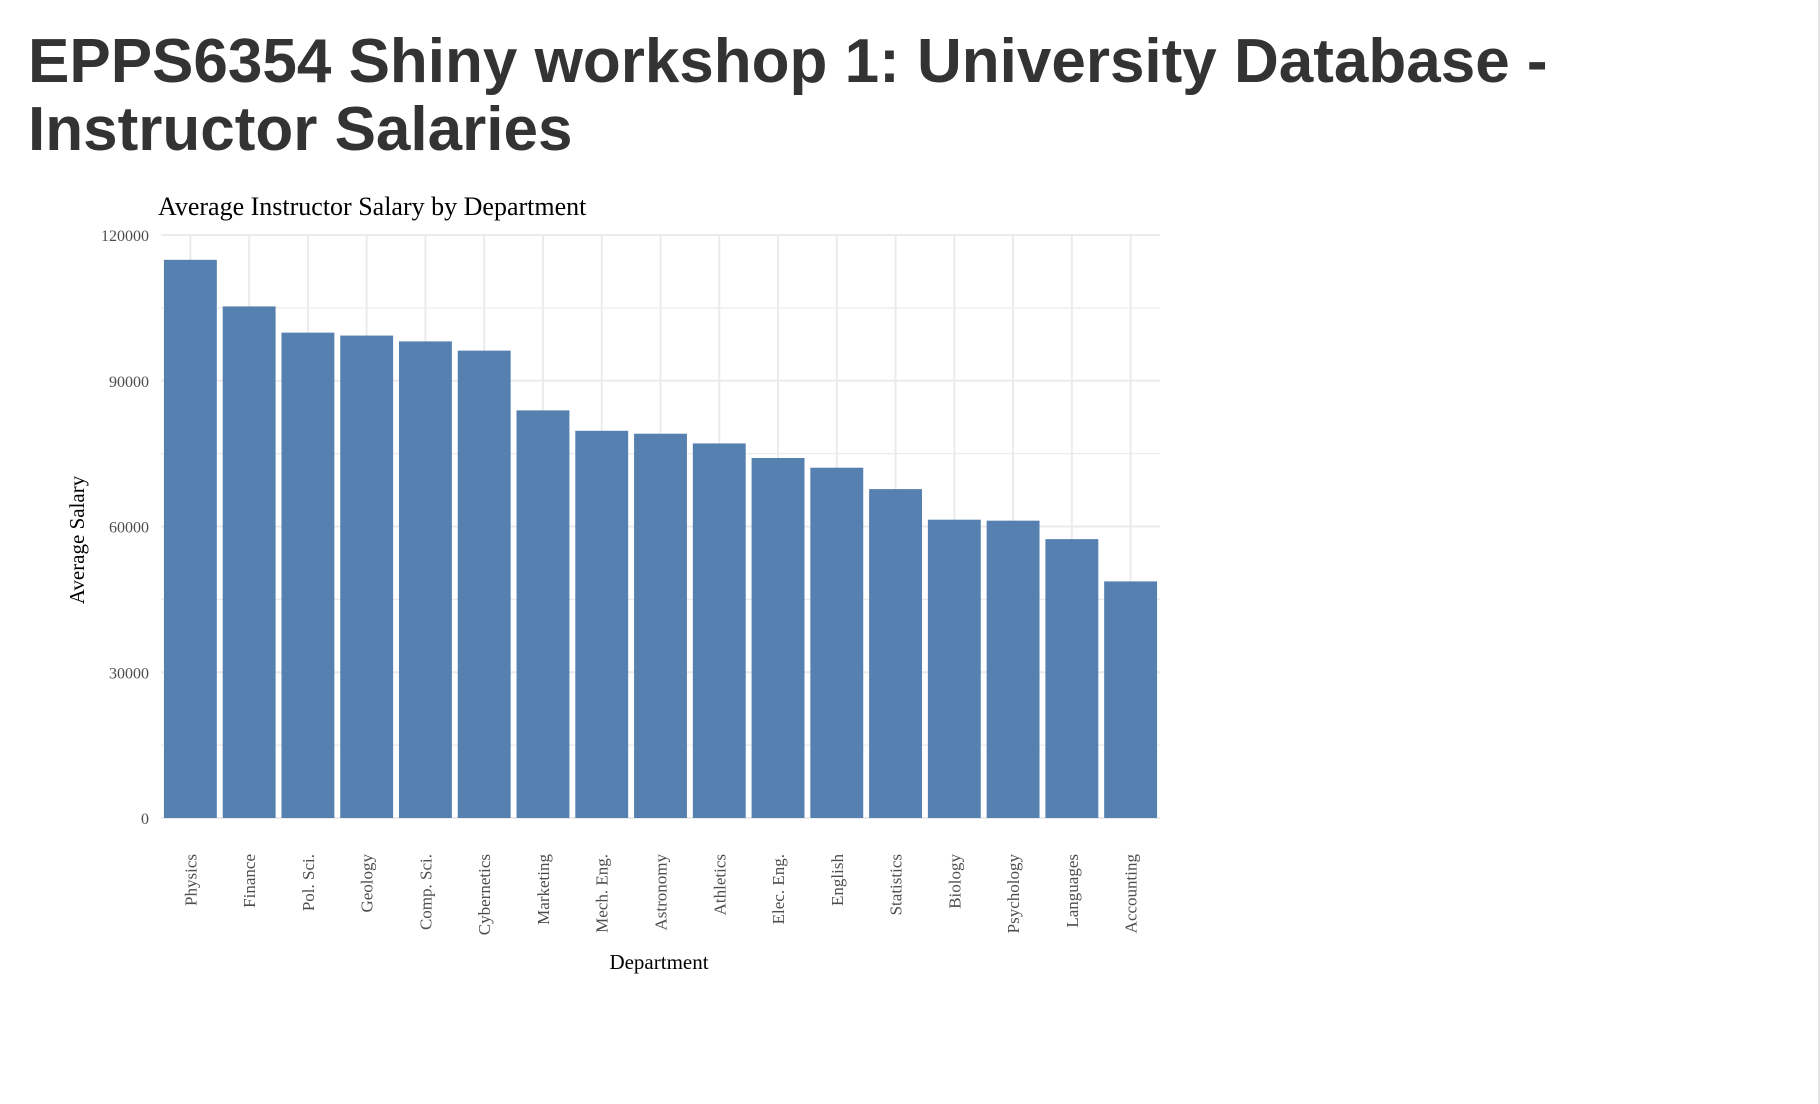 Image resolution: width=1820 pixels, height=1104 pixels. I want to click on x-tick-label: Finance, so click(249, 881).